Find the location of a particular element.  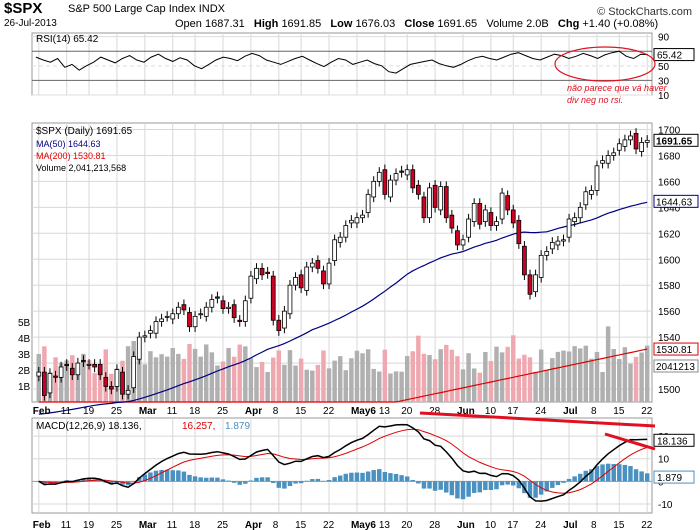

divergence-line-macd is located at coordinates (537, 419).